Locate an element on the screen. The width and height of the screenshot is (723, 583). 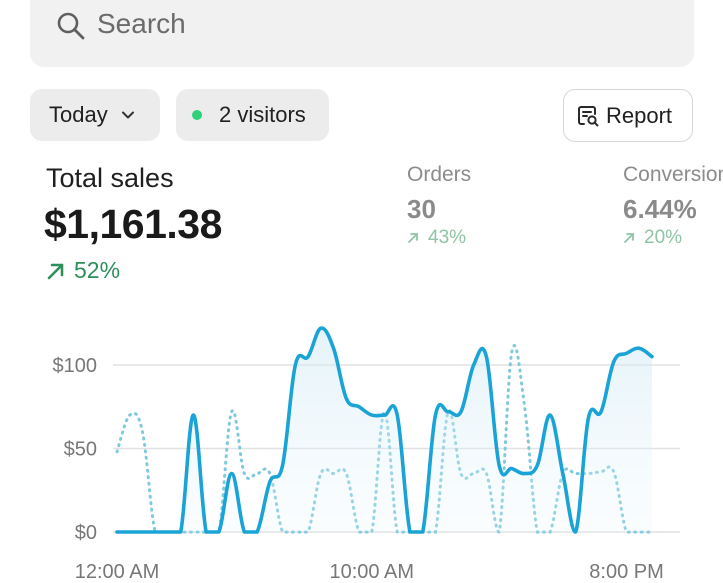
total-sales-value: $1,161.38 is located at coordinates (133, 224).